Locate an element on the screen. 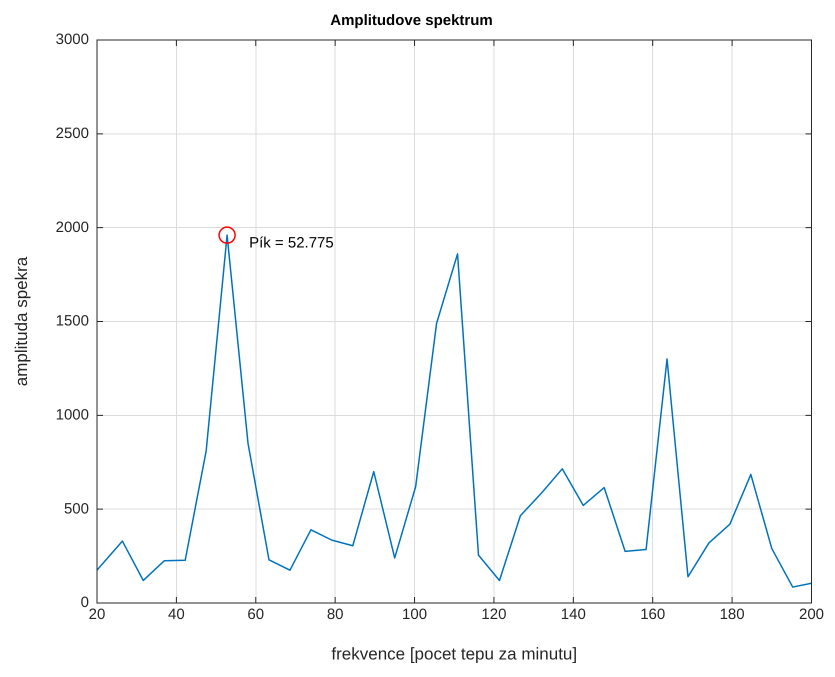  x-tick-label: 160 is located at coordinates (653, 615).